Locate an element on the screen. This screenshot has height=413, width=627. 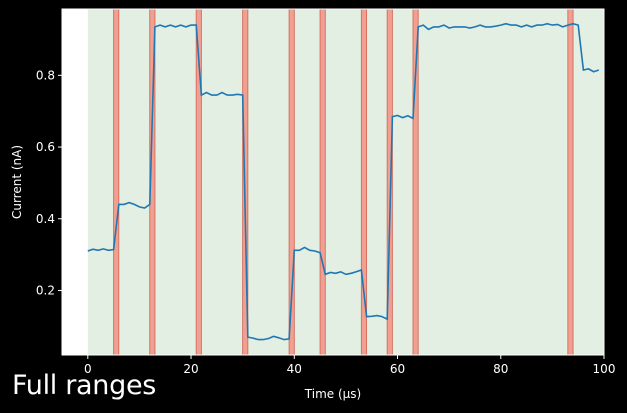
y-tick-label: 0.2 is located at coordinates (45, 290).